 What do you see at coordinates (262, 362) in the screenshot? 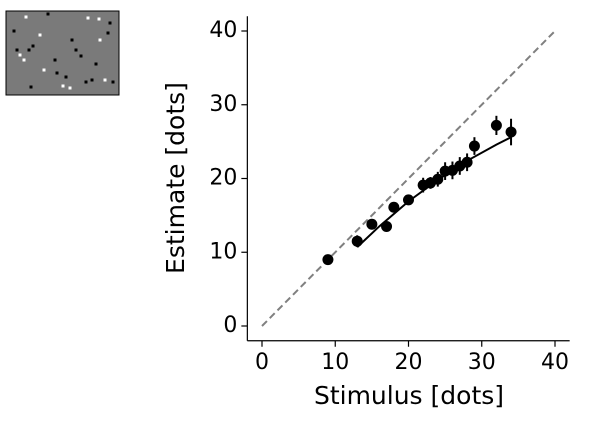
I see `x-tick-label: 0` at bounding box center [262, 362].